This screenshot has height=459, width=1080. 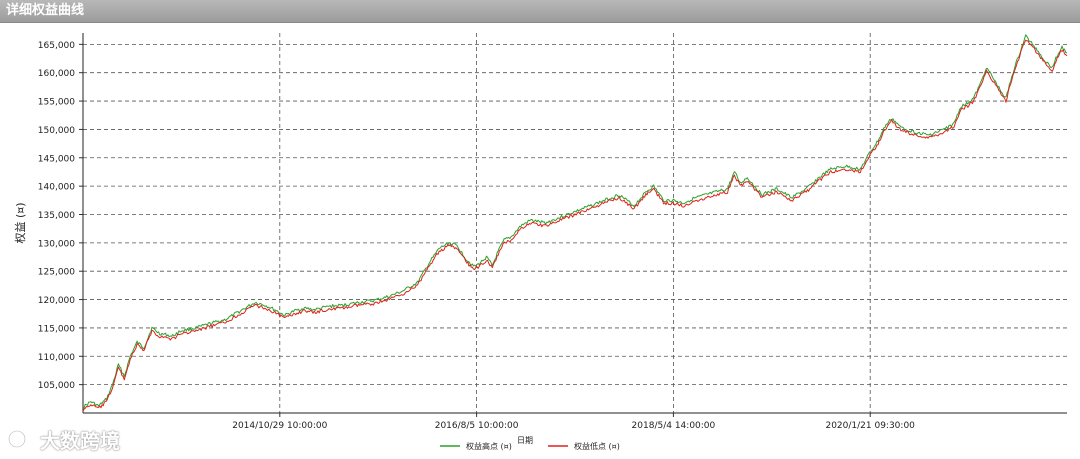 I want to click on legend-label: 权益高点 (¤), so click(x=489, y=446).